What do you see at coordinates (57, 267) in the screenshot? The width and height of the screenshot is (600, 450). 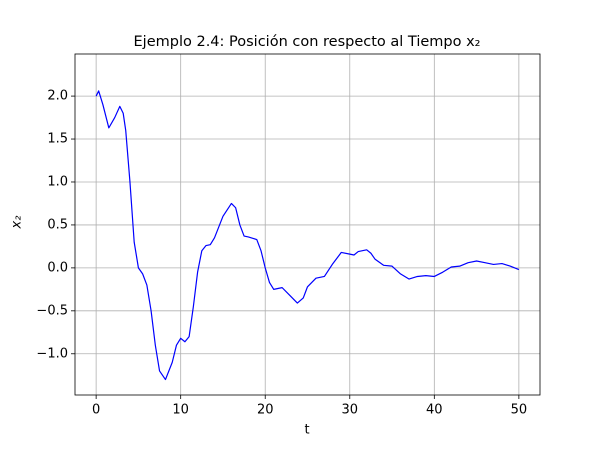 I see `y-tick-label: 0.0` at bounding box center [57, 267].